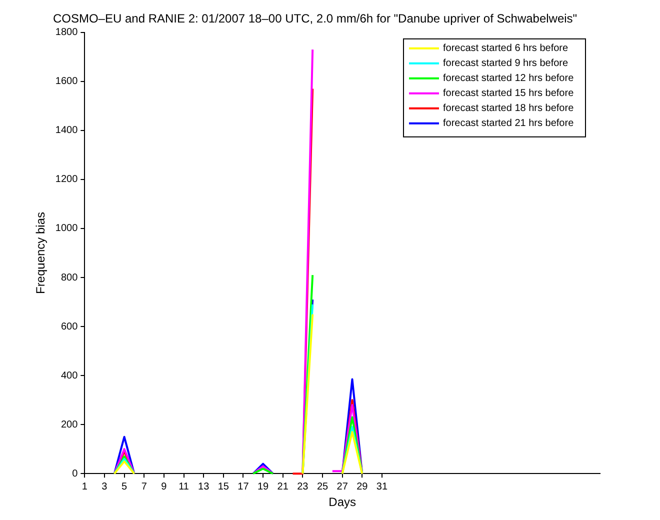 This screenshot has height=520, width=660. I want to click on x-tick-label: 21, so click(283, 486).